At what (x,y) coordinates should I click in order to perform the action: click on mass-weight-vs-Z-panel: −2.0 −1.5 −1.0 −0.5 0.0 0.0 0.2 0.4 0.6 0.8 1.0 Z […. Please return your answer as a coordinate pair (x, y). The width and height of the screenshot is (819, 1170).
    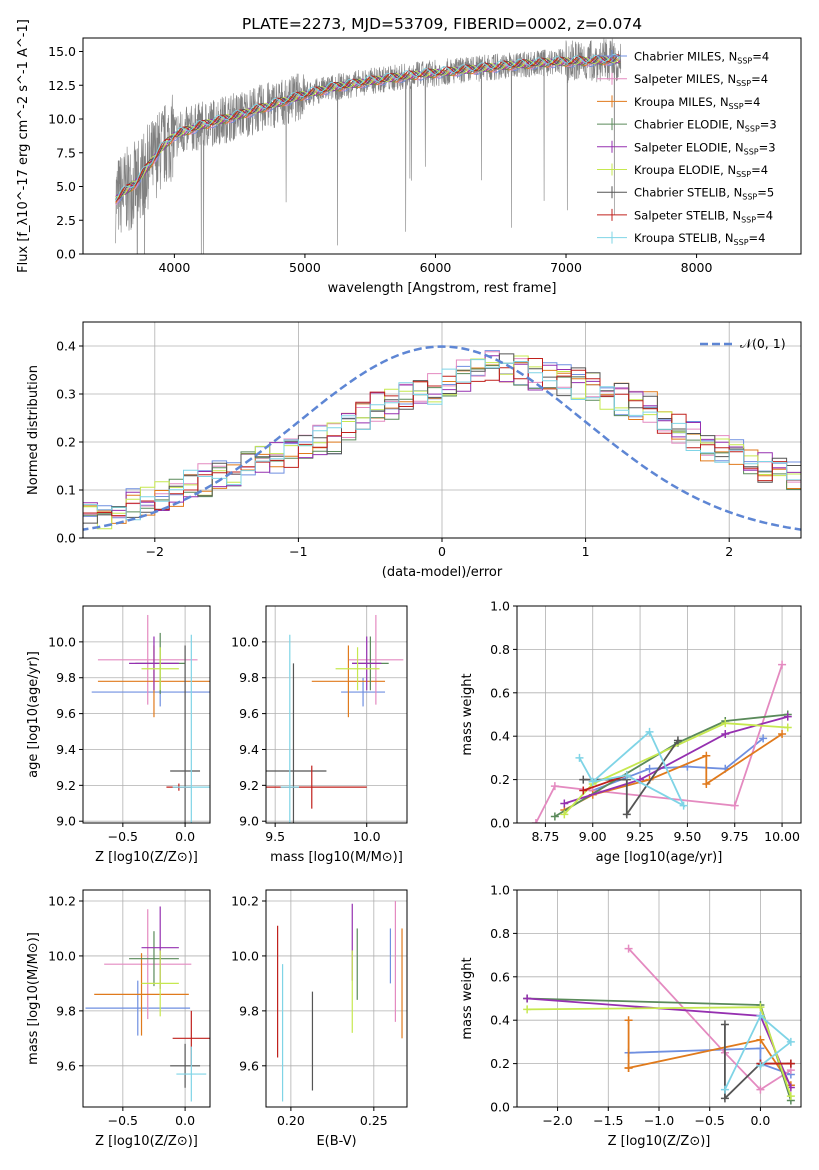
    Looking at the image, I should click on (631, 1016).